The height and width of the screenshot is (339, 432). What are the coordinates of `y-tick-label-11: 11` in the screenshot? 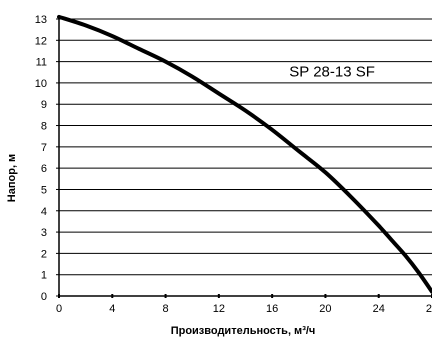 It's located at (41, 63).